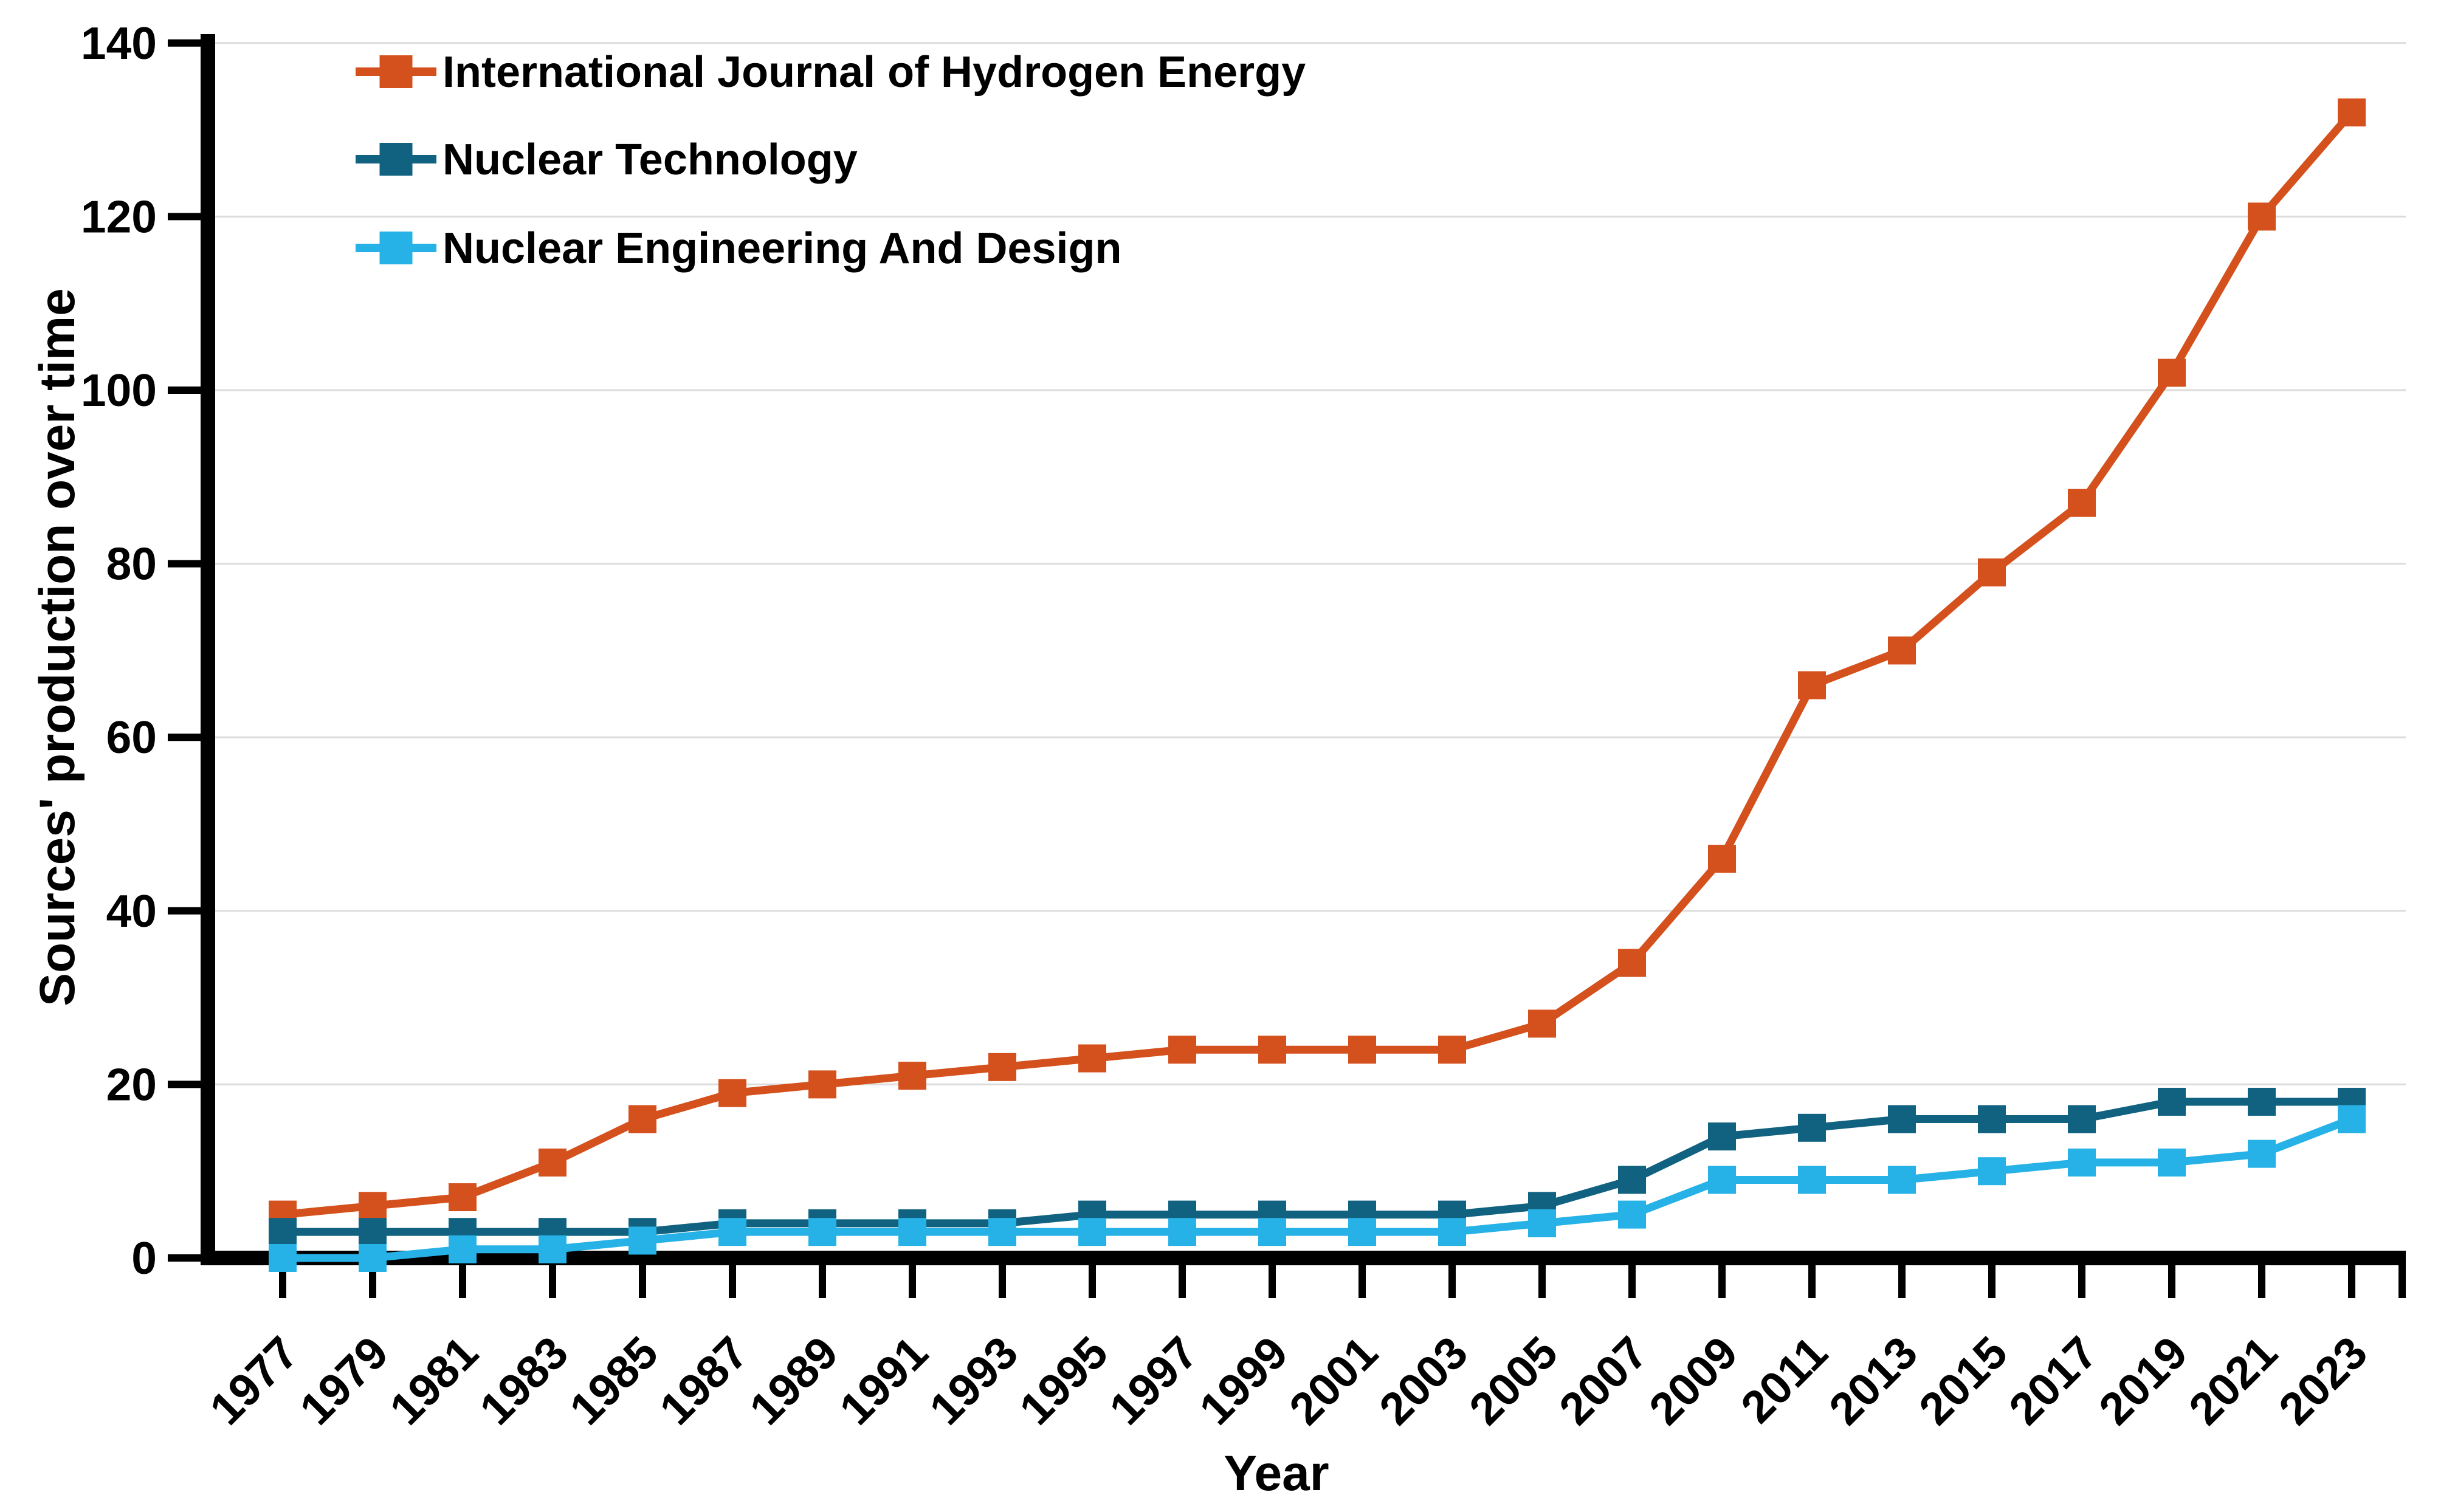  What do you see at coordinates (912, 1076) in the screenshot?
I see `series-0-marker-1991` at bounding box center [912, 1076].